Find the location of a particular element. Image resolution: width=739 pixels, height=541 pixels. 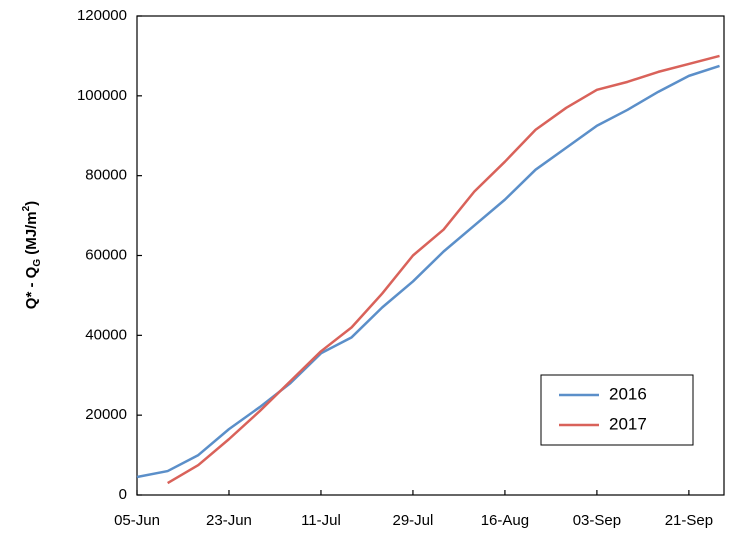

y-tick-label: 80000 is located at coordinates (106, 175).